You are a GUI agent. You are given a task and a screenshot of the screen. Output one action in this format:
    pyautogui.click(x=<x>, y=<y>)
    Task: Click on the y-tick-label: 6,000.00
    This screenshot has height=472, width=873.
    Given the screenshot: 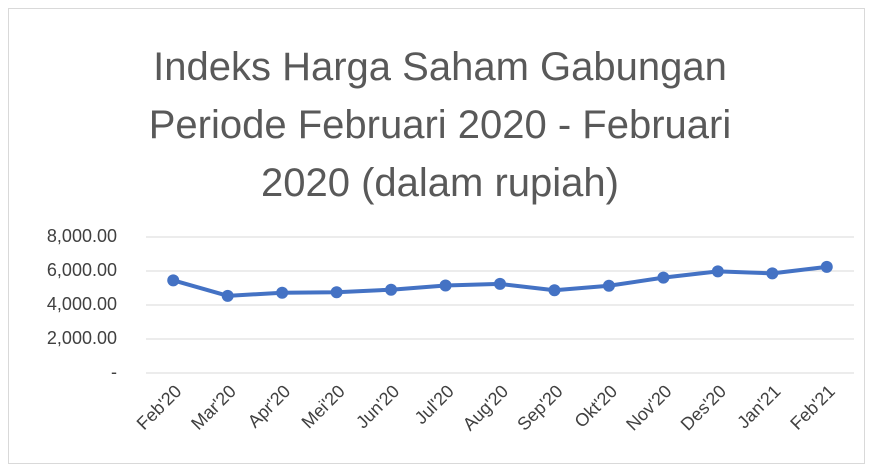 What is the action you would take?
    pyautogui.click(x=82, y=270)
    